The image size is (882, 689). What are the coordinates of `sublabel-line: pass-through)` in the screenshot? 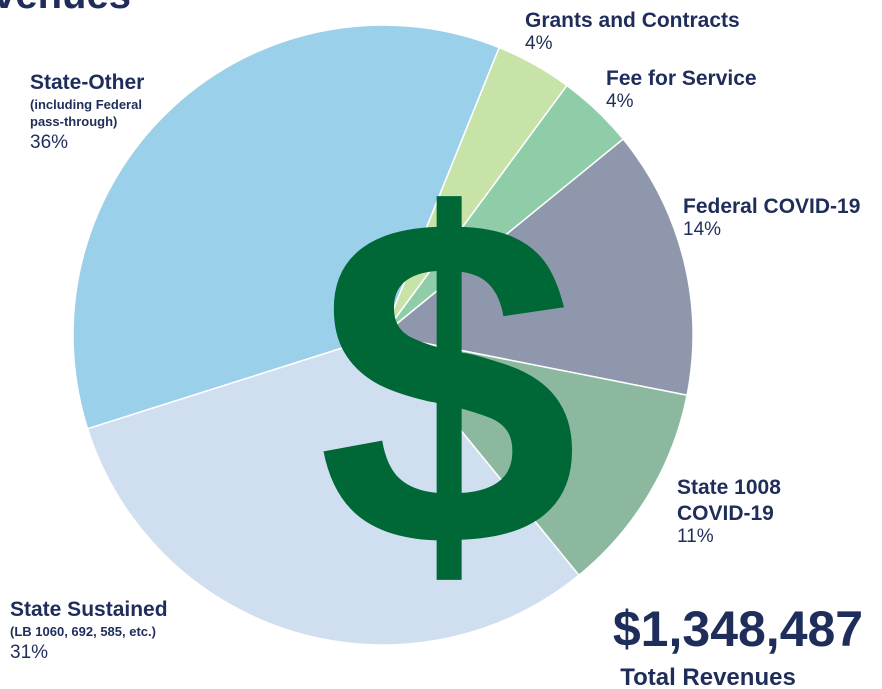 It's located at (73, 121).